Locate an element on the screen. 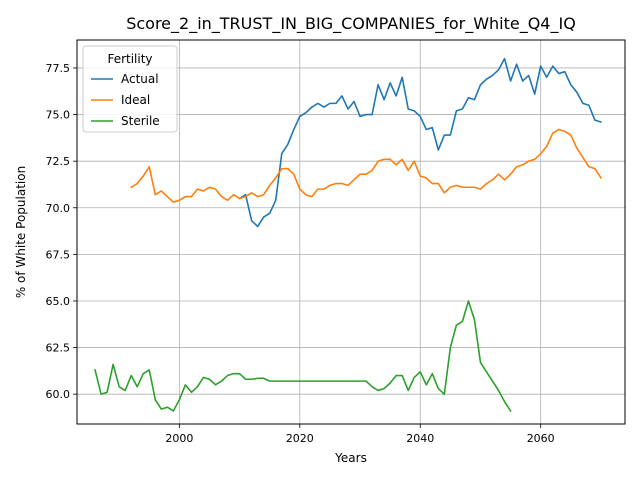  y-tick-label: 67.5 is located at coordinates (58, 254).